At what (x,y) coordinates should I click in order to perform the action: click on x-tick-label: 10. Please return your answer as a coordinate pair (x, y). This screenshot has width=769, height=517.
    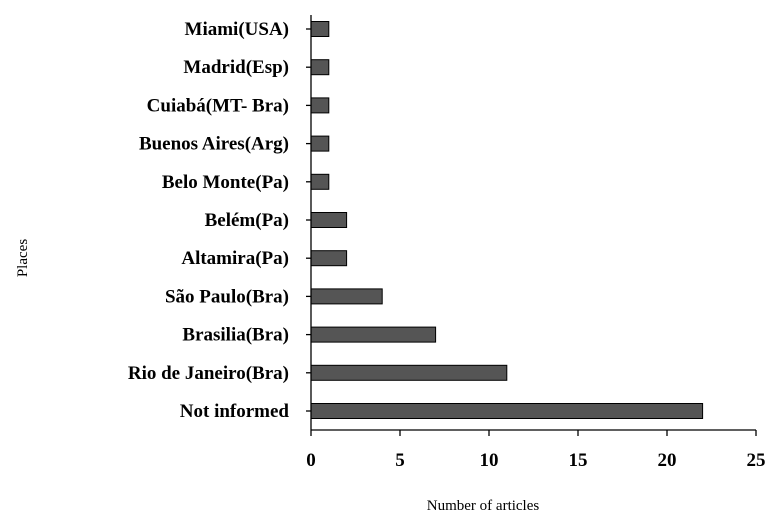
    Looking at the image, I should click on (489, 460).